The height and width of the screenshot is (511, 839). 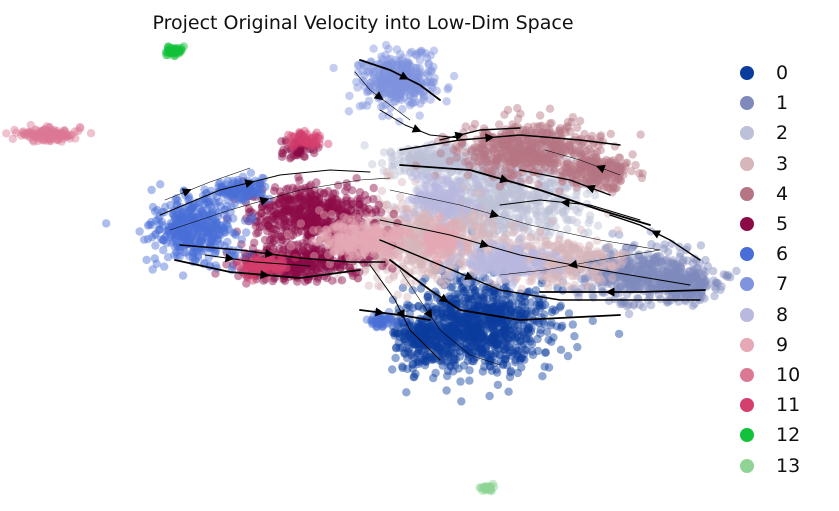 What do you see at coordinates (782, 193) in the screenshot?
I see `legend-label-4: 4` at bounding box center [782, 193].